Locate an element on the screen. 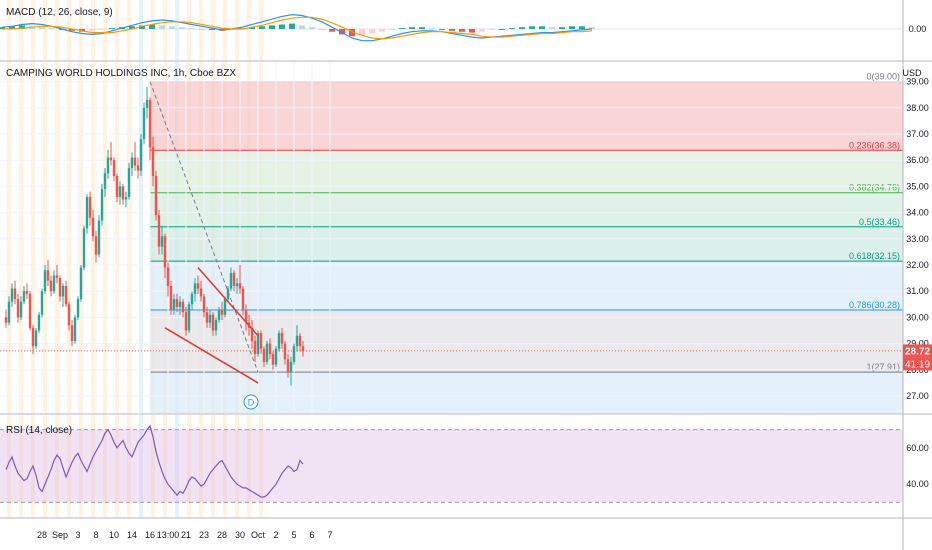 This screenshot has width=932, height=550. time-tick-9: 23 is located at coordinates (204, 535).